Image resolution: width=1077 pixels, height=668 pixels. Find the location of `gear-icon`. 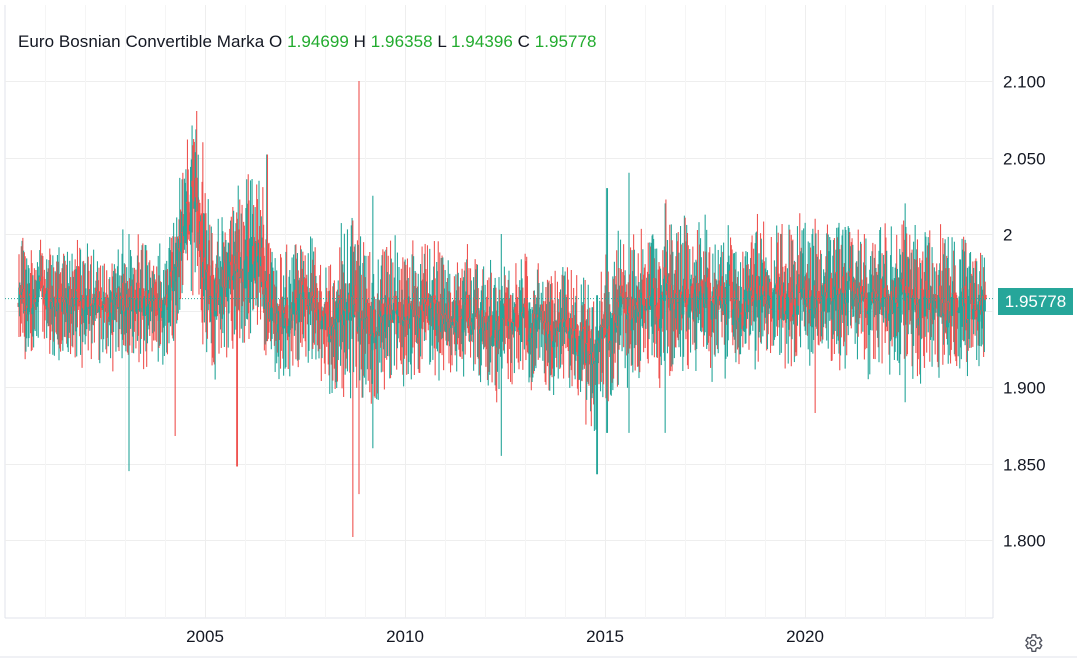

gear-icon is located at coordinates (1033, 643).